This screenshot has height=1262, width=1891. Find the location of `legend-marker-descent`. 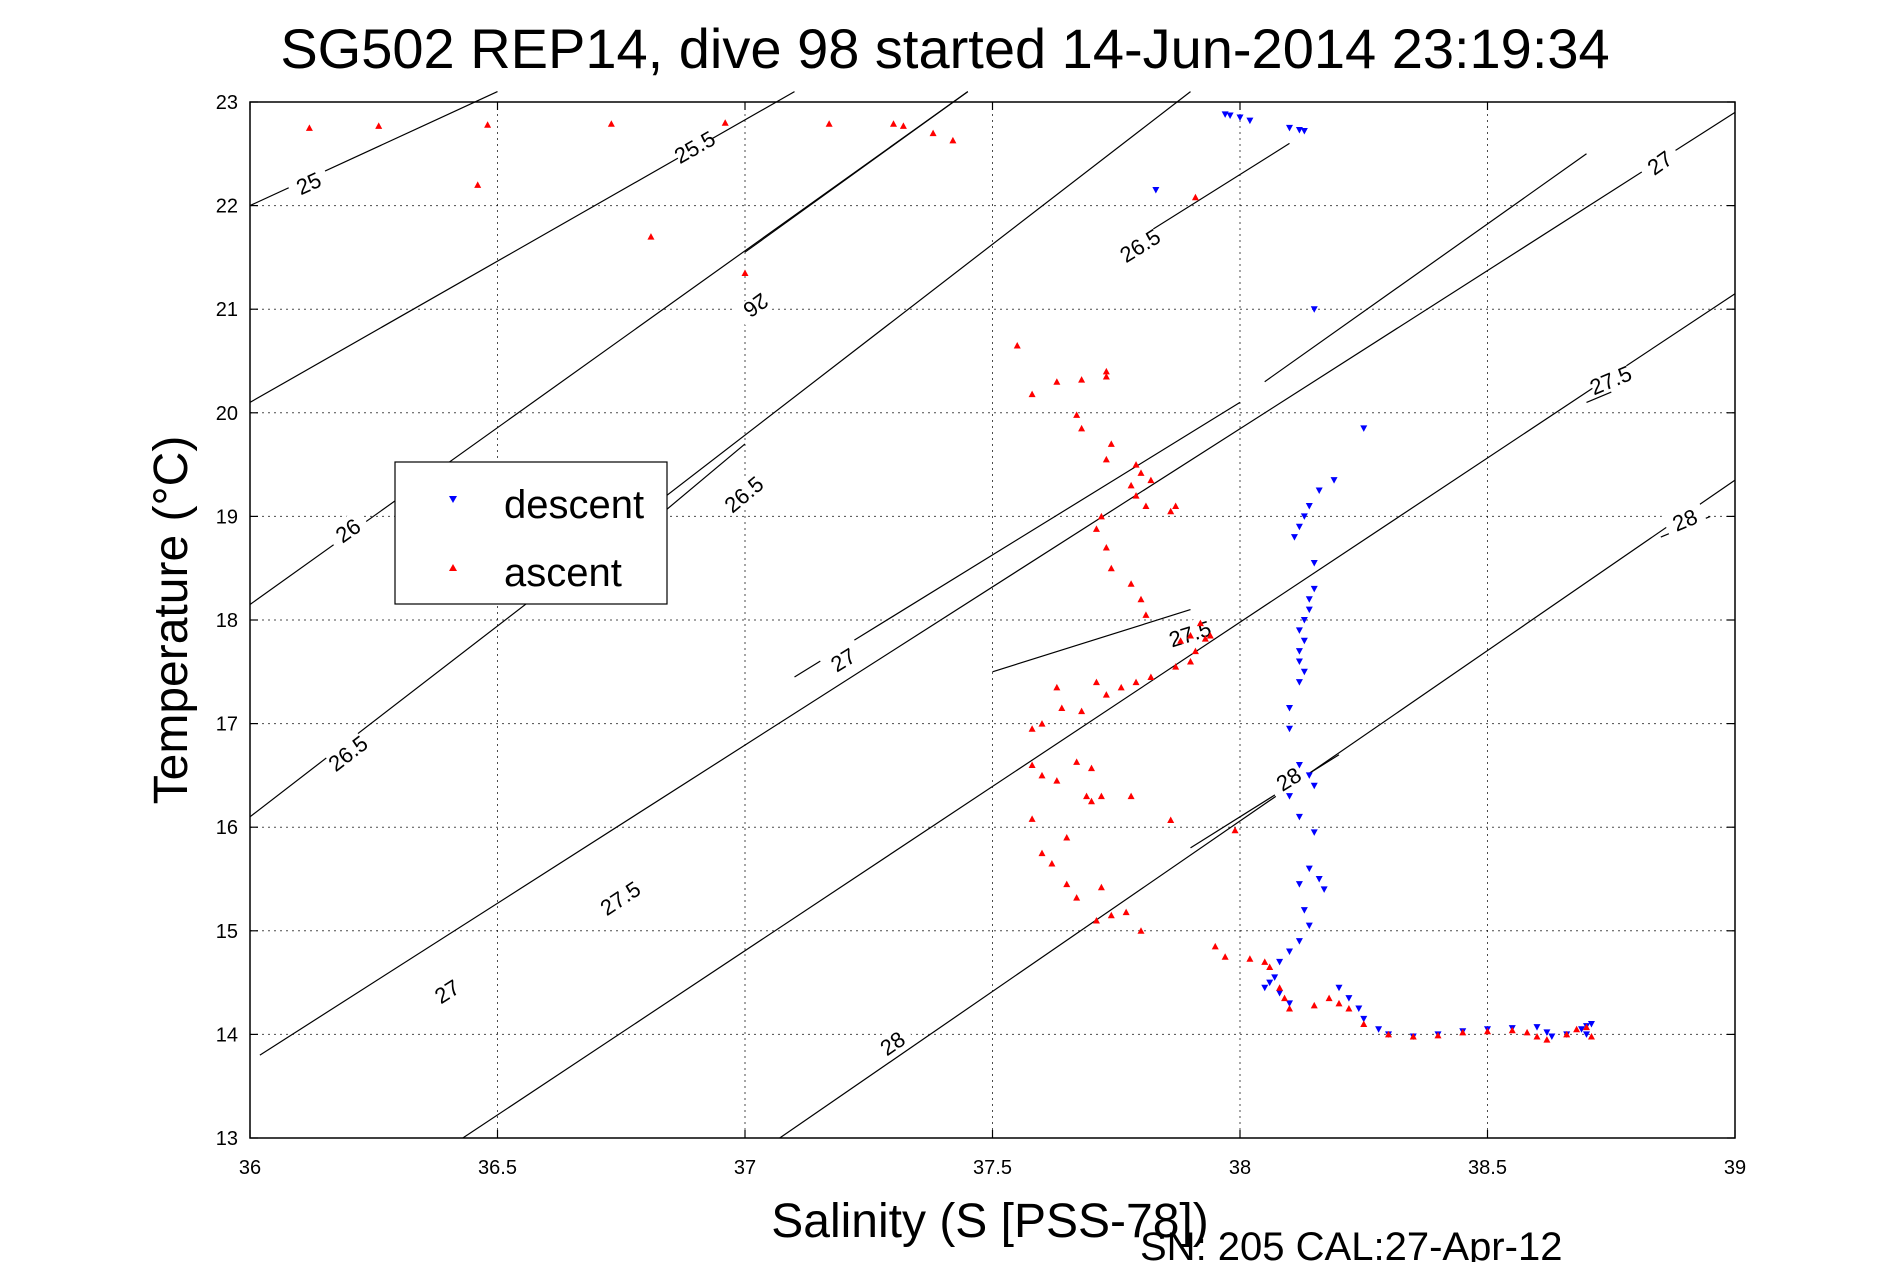

legend-marker-descent is located at coordinates (453, 499).